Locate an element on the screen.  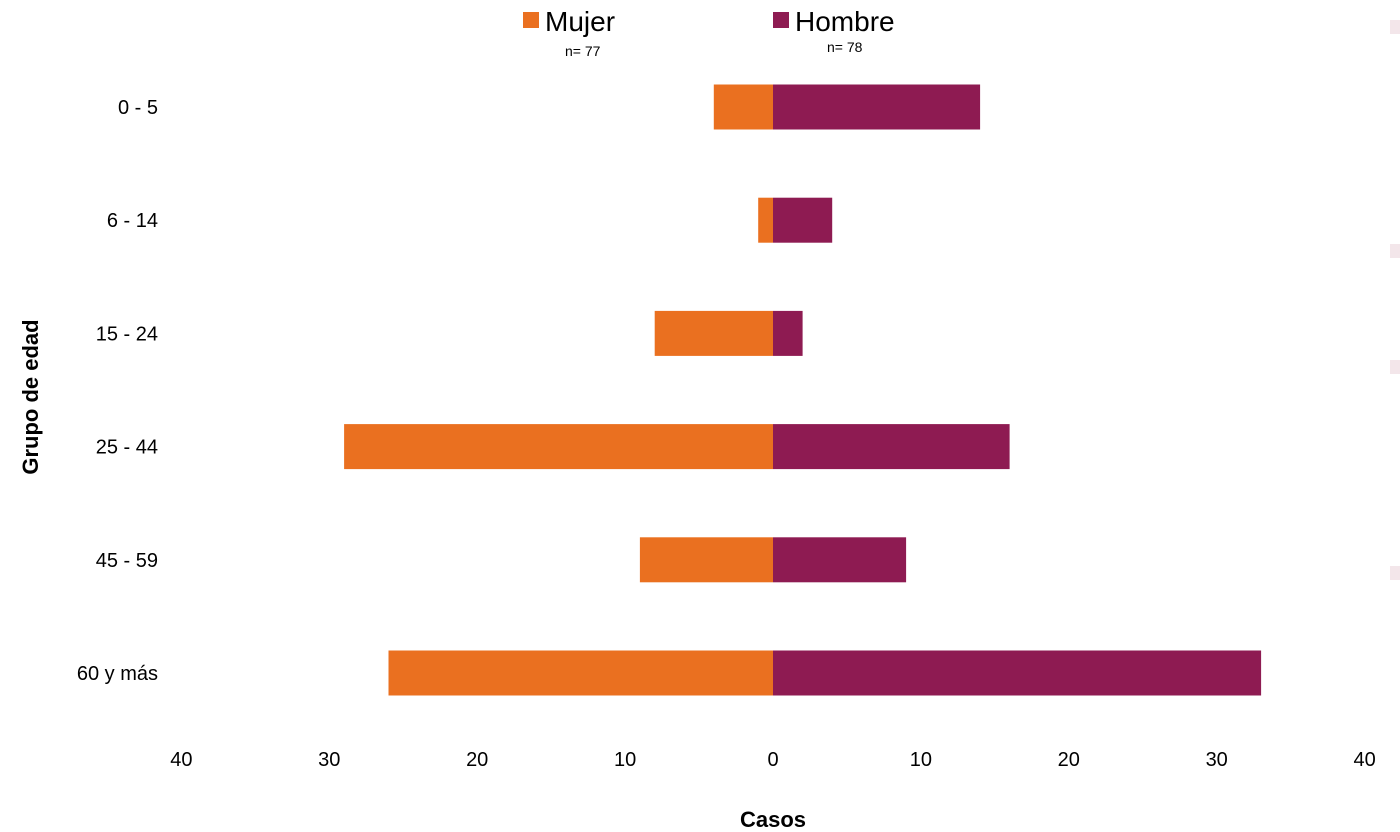
x-tick-labels: 40 30 20 10 0 10 20 30 40 is located at coordinates (772, 760).